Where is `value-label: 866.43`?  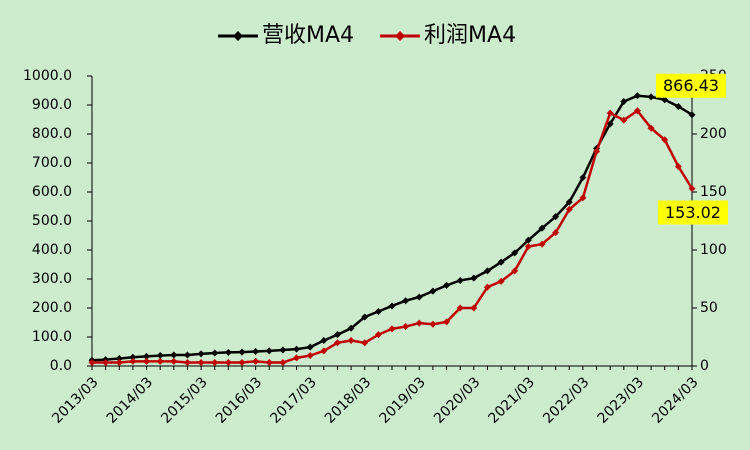
value-label: 866.43 is located at coordinates (691, 85).